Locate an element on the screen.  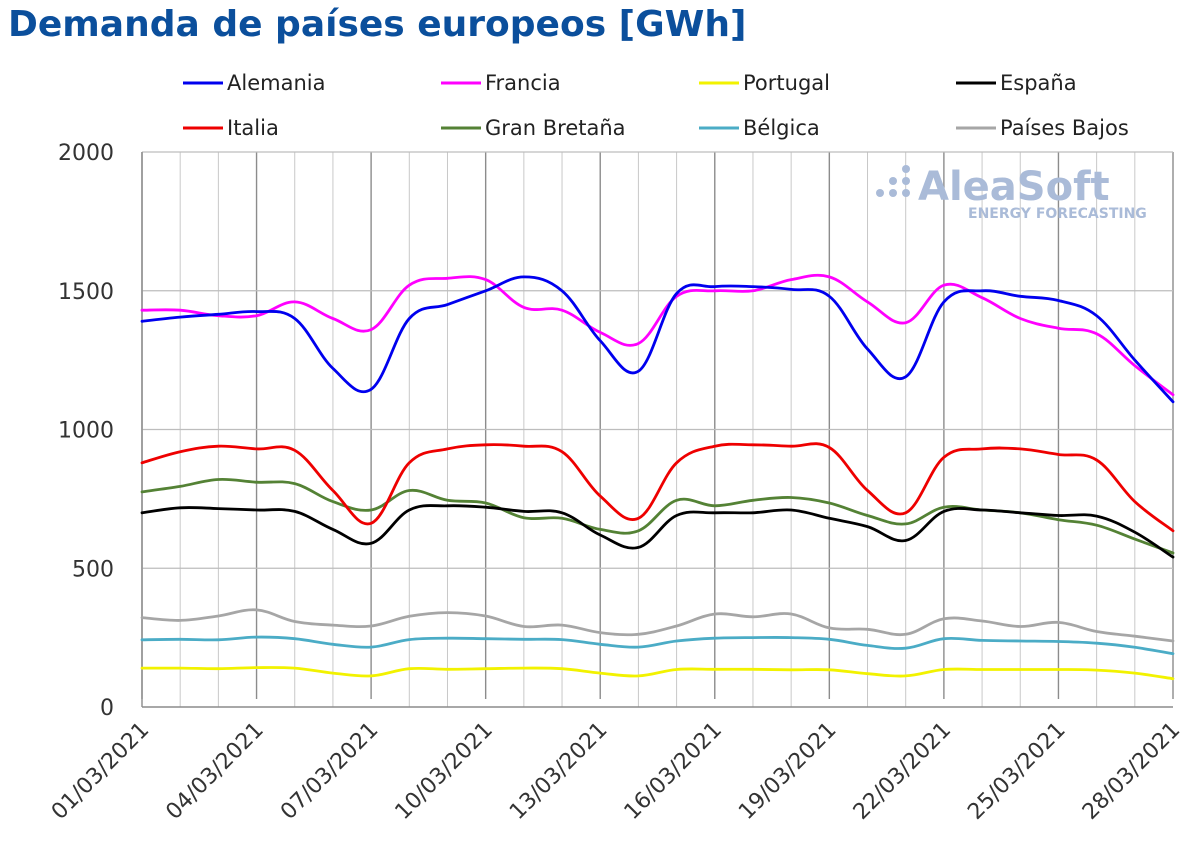
x-tick-label: 10/03/2021 is located at coordinates (444, 771).